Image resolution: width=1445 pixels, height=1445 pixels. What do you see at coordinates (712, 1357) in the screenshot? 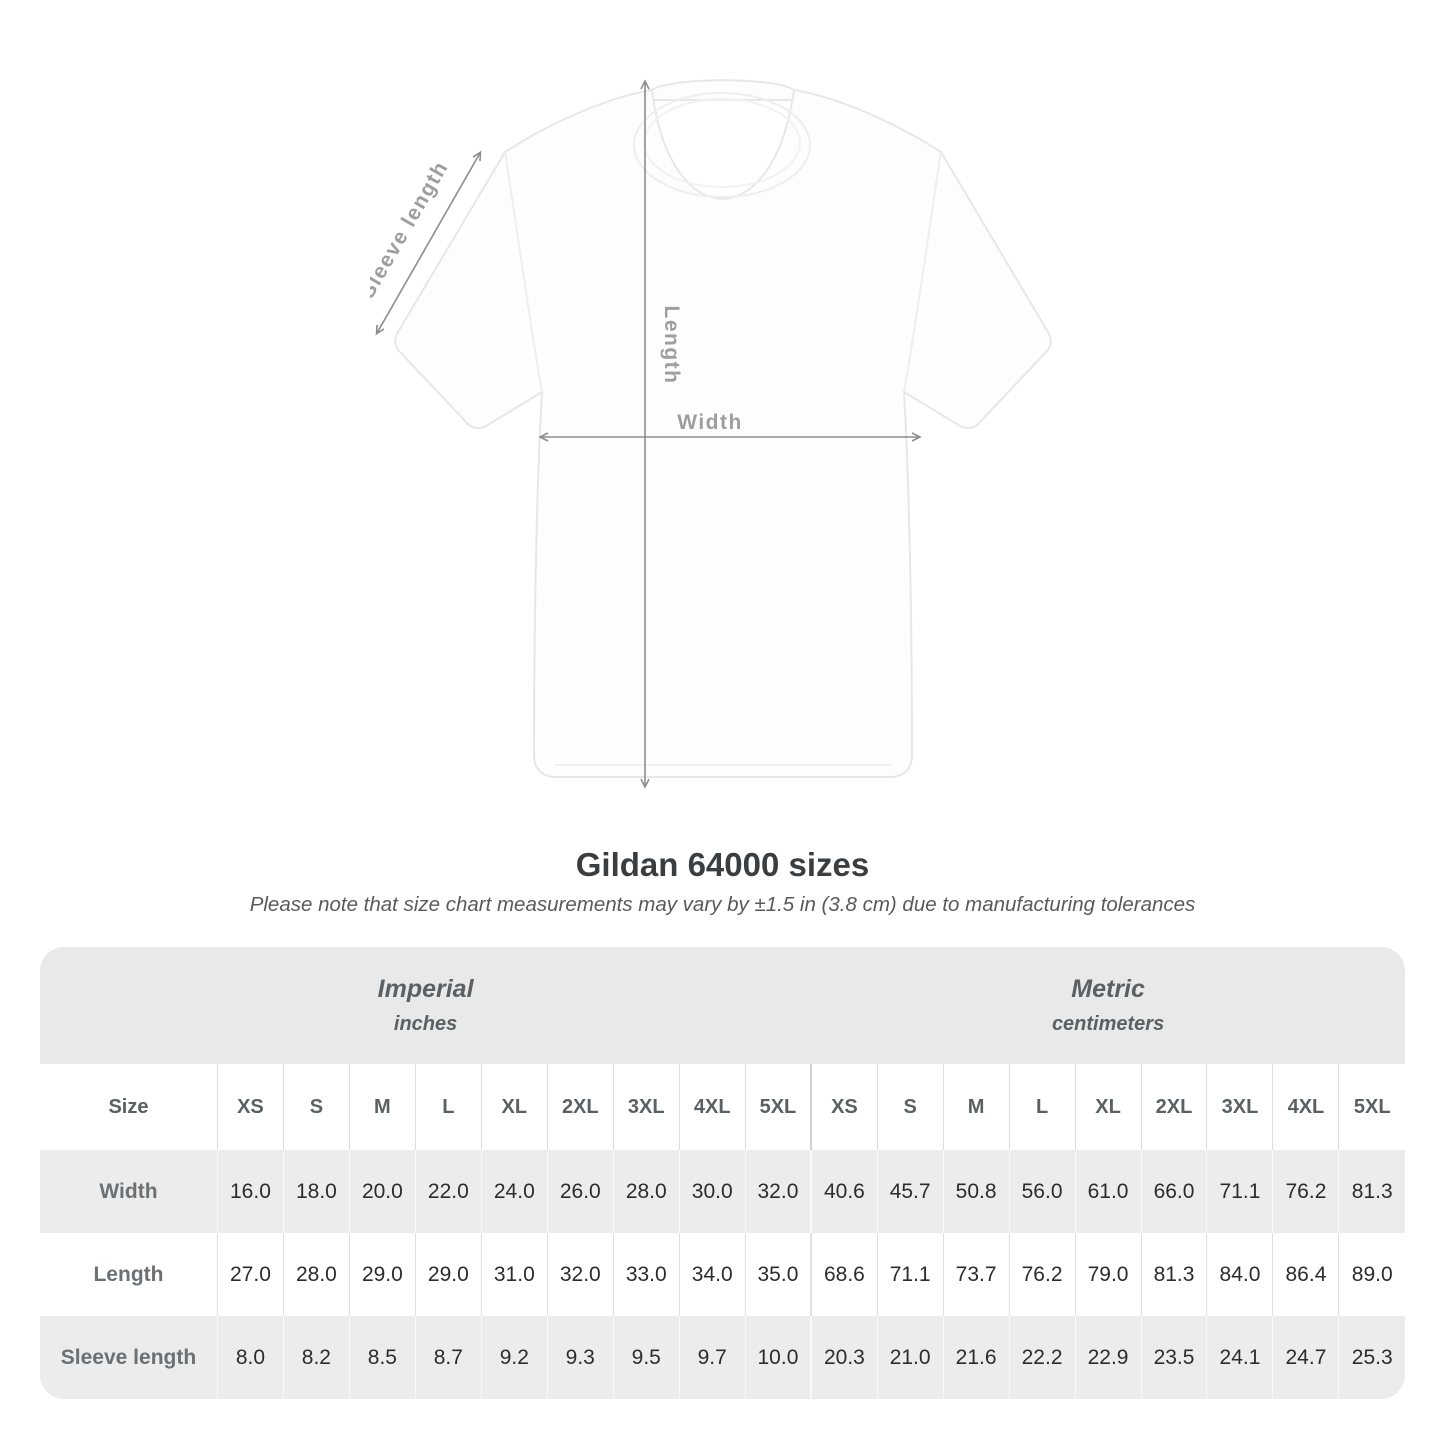
I see `value-cell-imperial-4xl: 9.7` at bounding box center [712, 1357].